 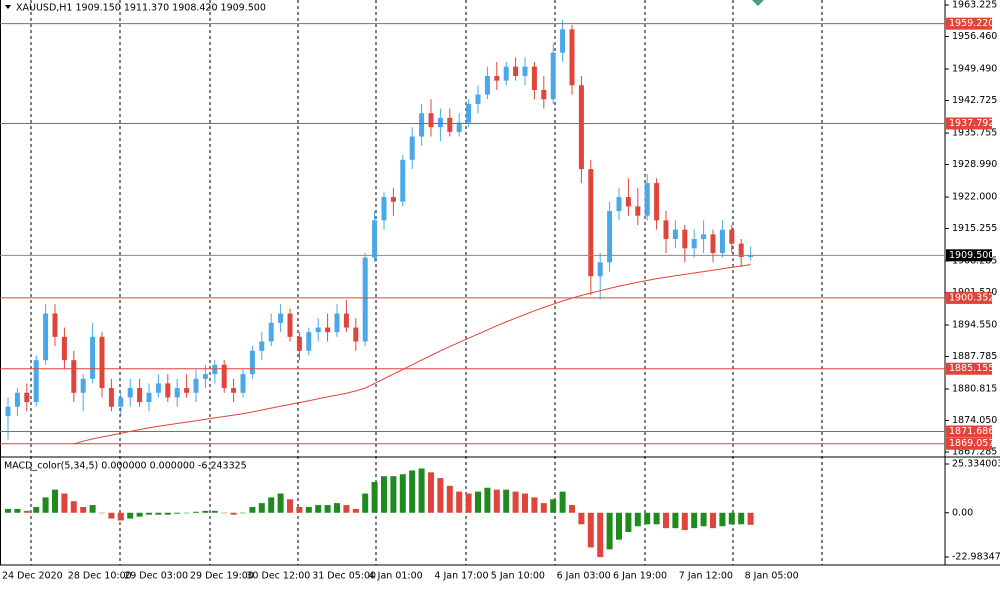 I want to click on y-tick-label: 25.334003, so click(x=976, y=463).